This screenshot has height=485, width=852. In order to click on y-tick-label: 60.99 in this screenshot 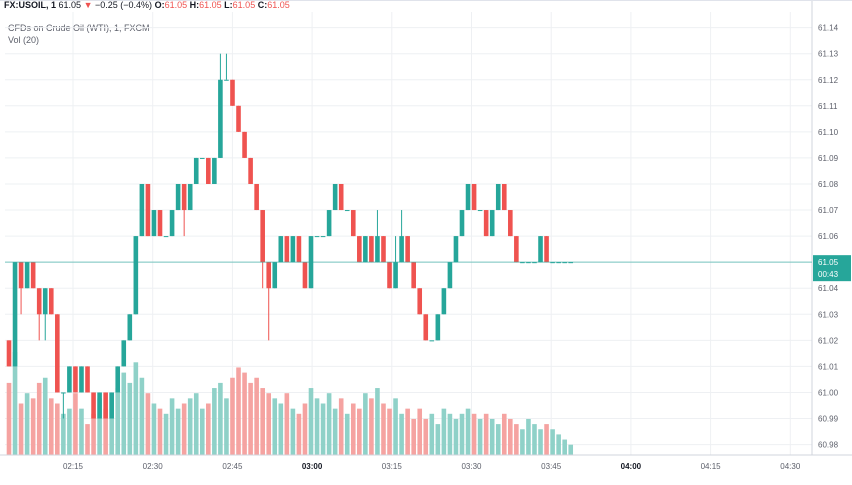, I will do `click(828, 419)`.